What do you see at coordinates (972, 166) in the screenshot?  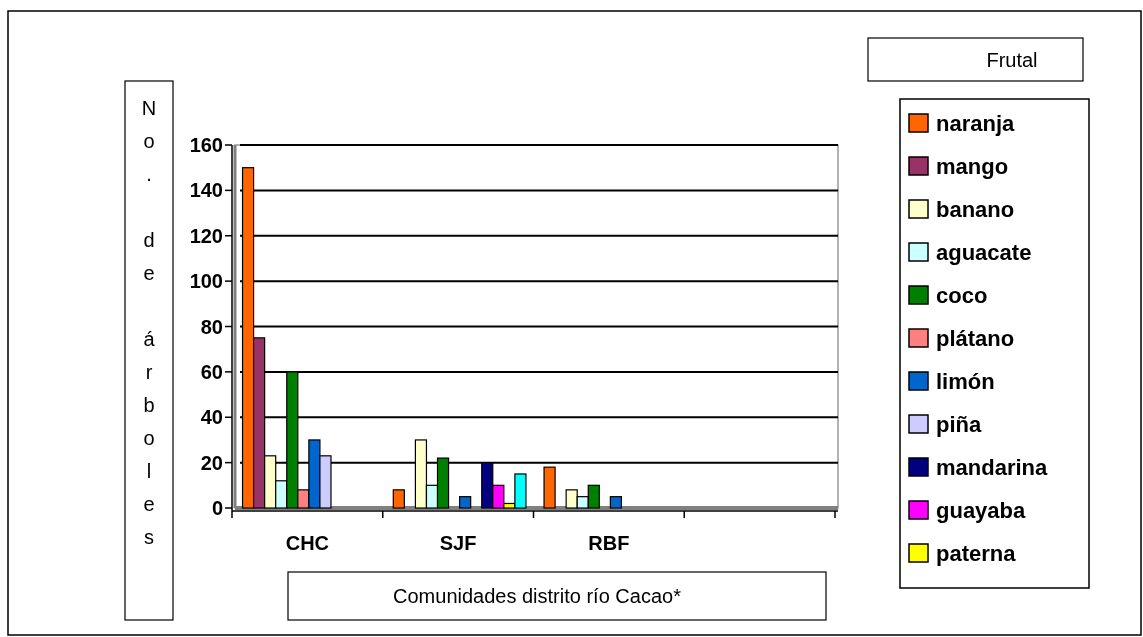 I see `legend-label: mango` at bounding box center [972, 166].